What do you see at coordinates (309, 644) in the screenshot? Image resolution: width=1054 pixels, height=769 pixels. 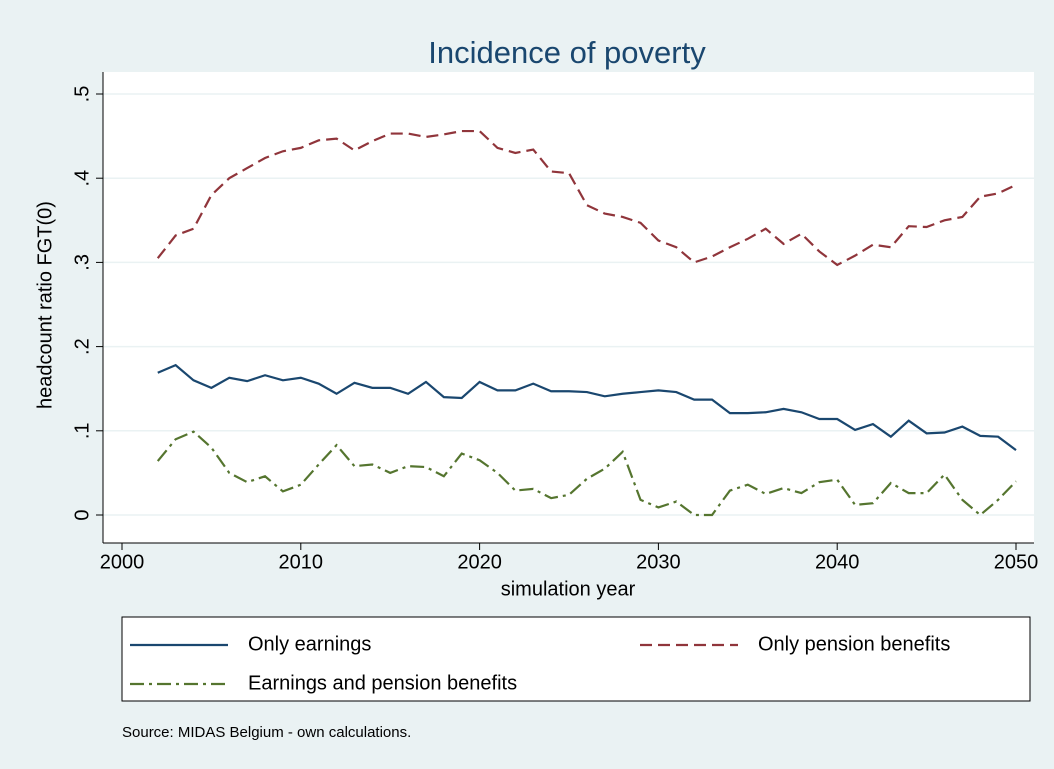 I see `legend-label: Only earnings` at bounding box center [309, 644].